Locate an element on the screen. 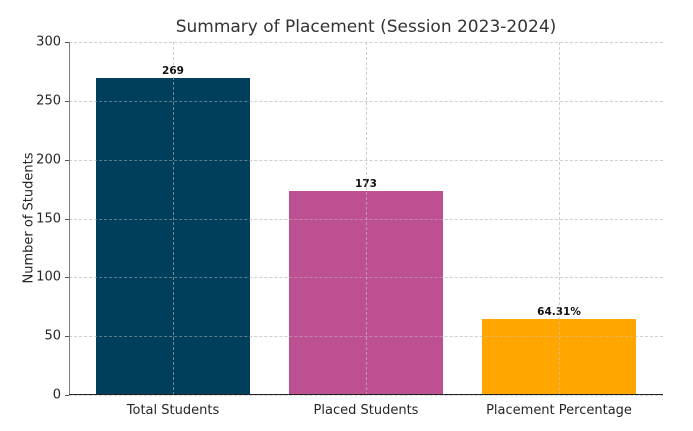  x-axis-spine is located at coordinates (366, 394).